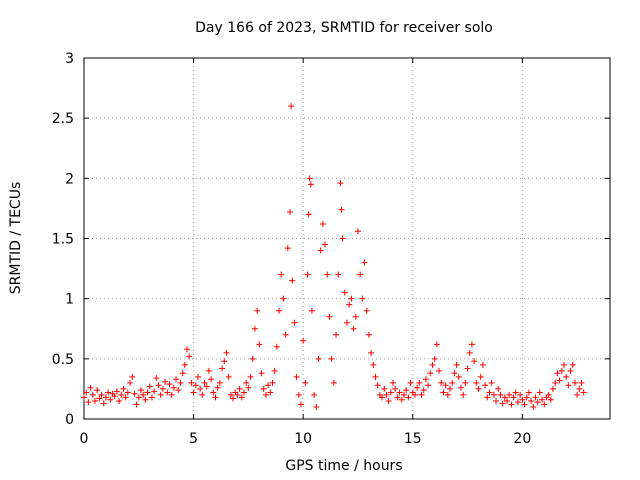 This screenshot has height=480, width=640. I want to click on x-tick-label: 20, so click(522, 439).